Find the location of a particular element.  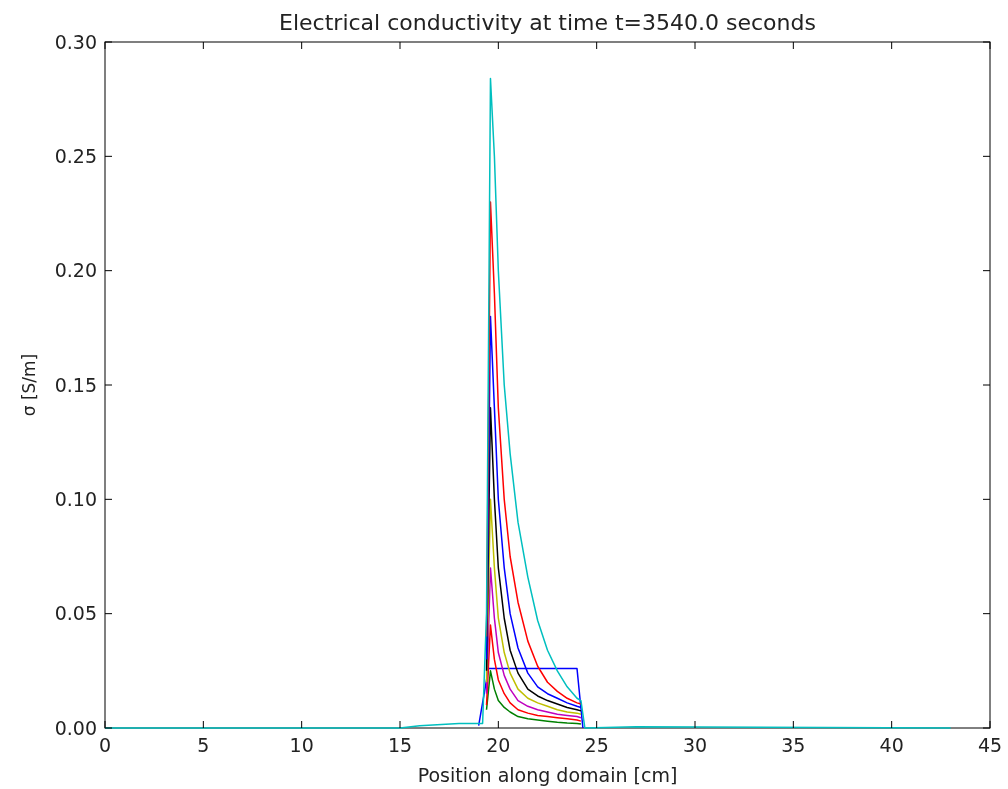

x-tick-label: 35 is located at coordinates (793, 745).